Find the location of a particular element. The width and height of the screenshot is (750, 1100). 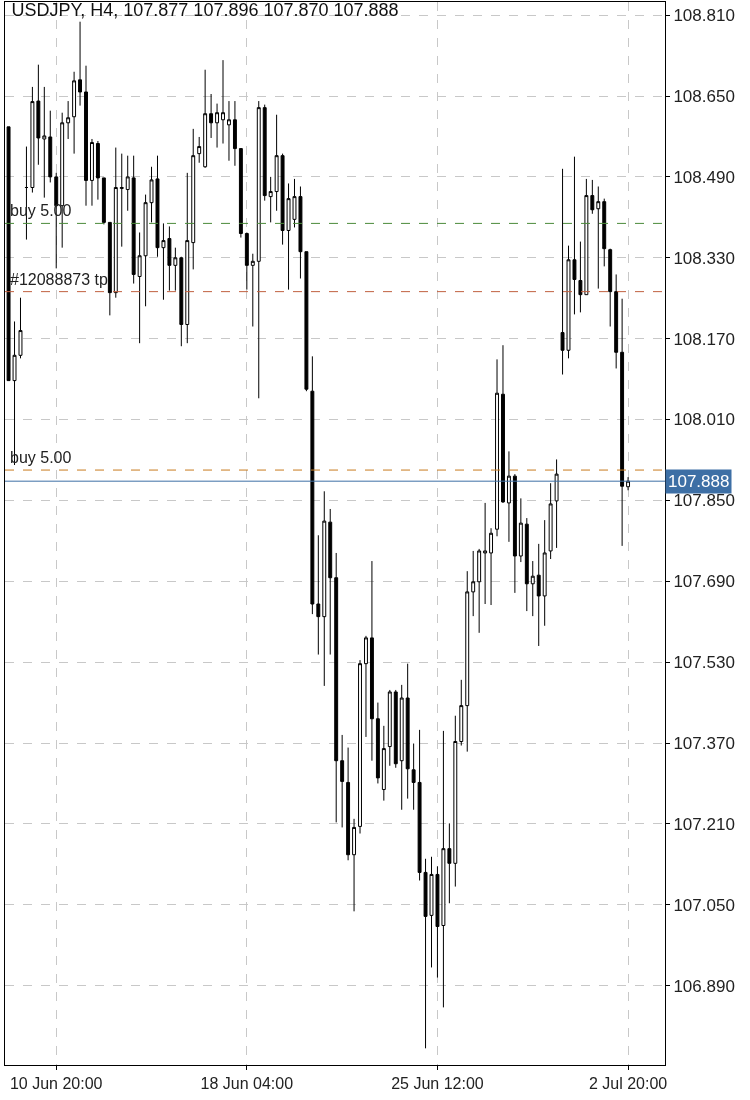

y-tick-label: 107.850 is located at coordinates (704, 501).